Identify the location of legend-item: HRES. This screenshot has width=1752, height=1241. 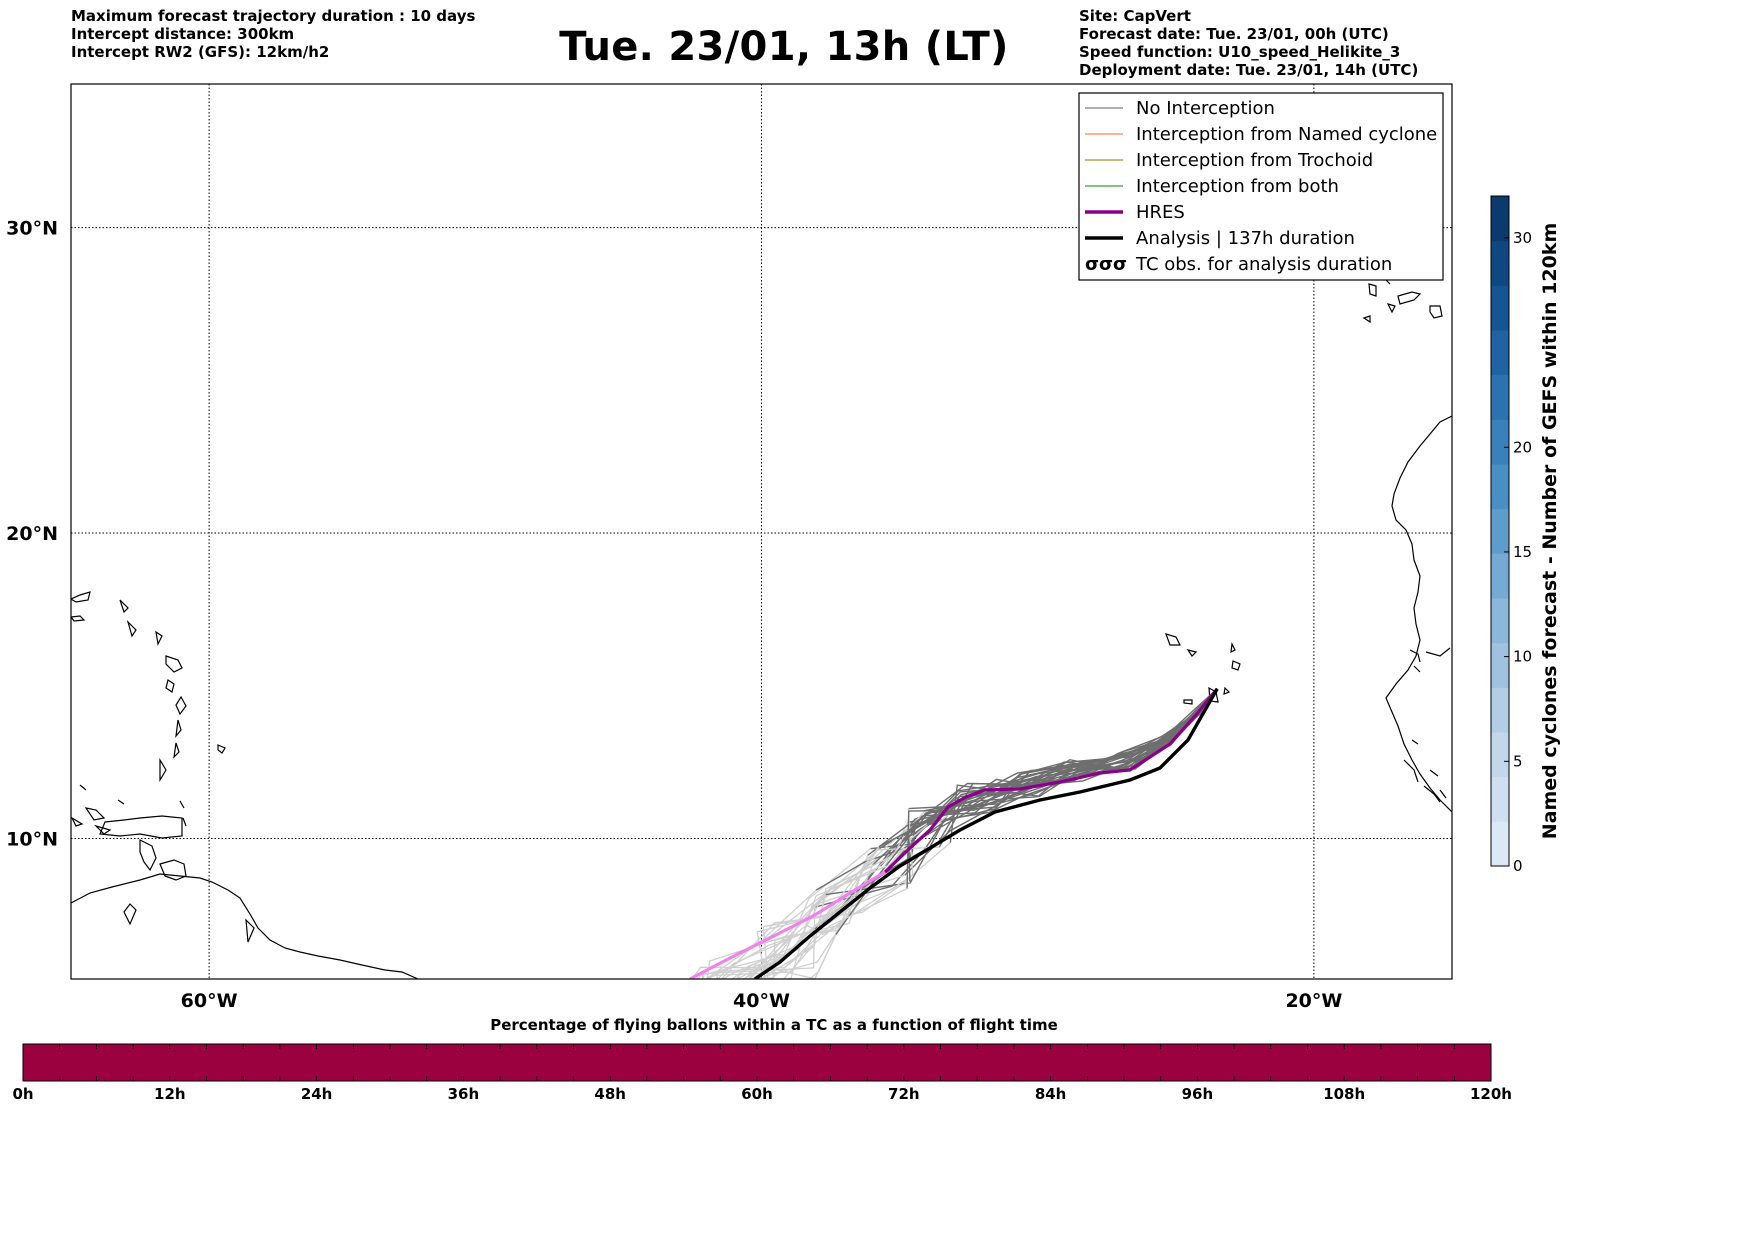
(1135, 212).